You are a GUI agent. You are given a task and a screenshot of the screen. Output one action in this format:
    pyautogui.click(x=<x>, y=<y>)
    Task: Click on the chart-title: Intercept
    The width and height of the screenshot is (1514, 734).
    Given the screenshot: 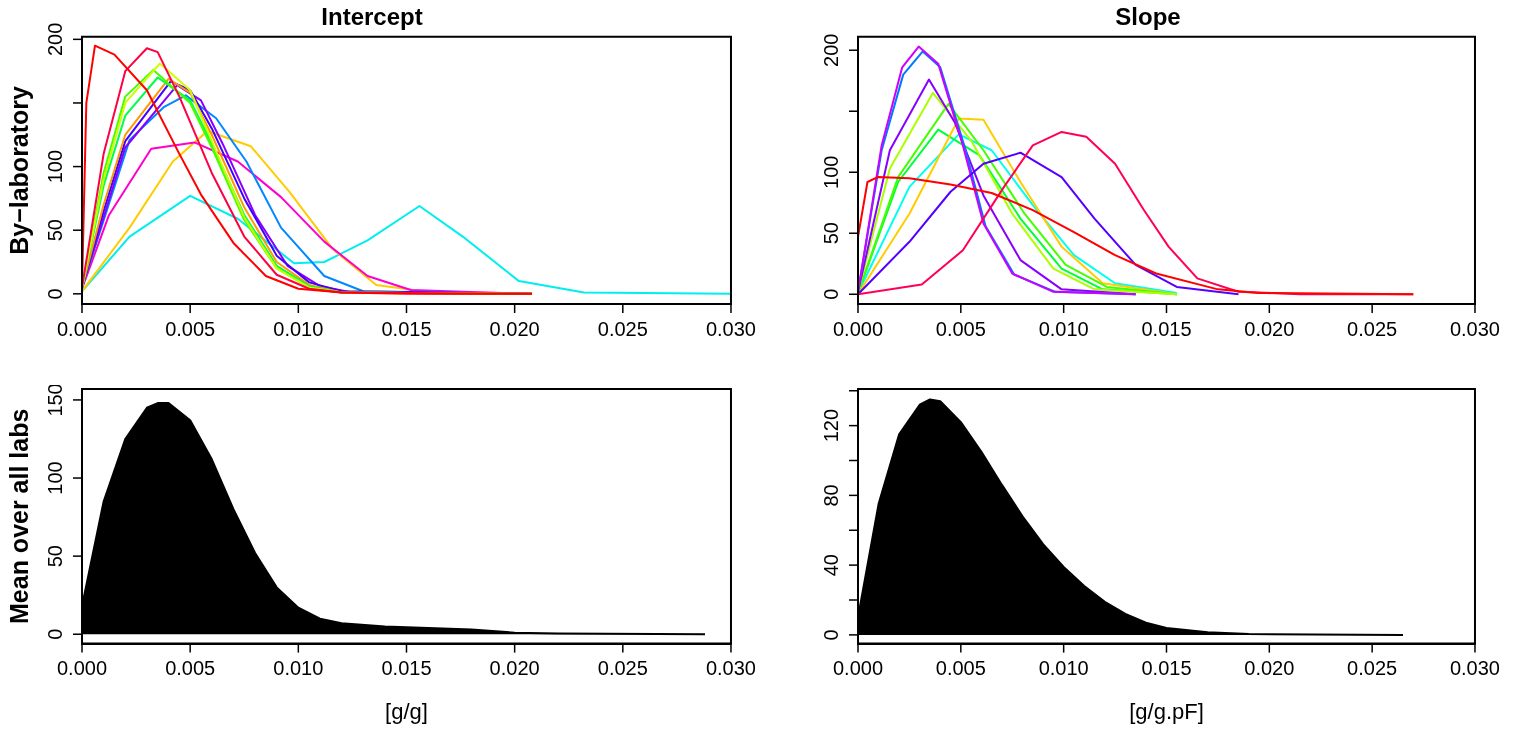 What is the action you would take?
    pyautogui.click(x=372, y=17)
    